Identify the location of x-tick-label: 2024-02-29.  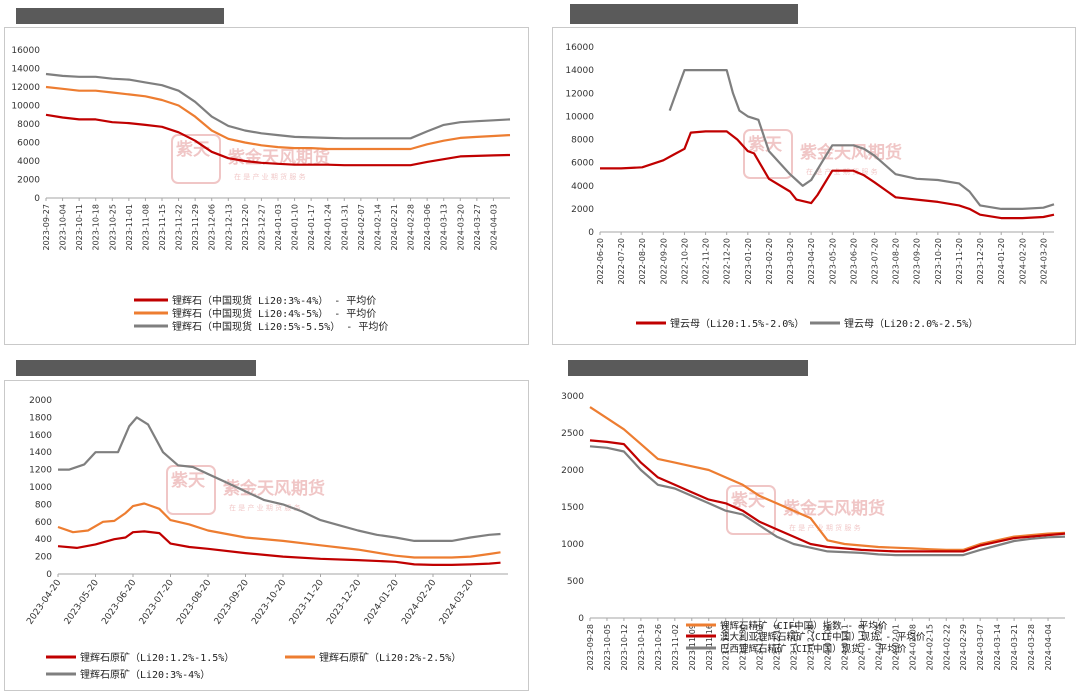
(963, 647).